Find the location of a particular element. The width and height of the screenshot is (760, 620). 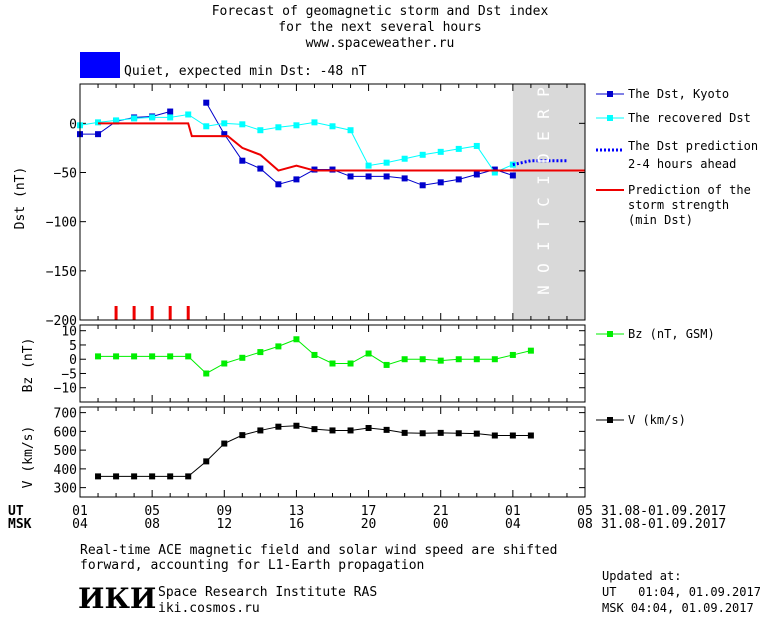

prediction-letter: I is located at coordinates (543, 246).